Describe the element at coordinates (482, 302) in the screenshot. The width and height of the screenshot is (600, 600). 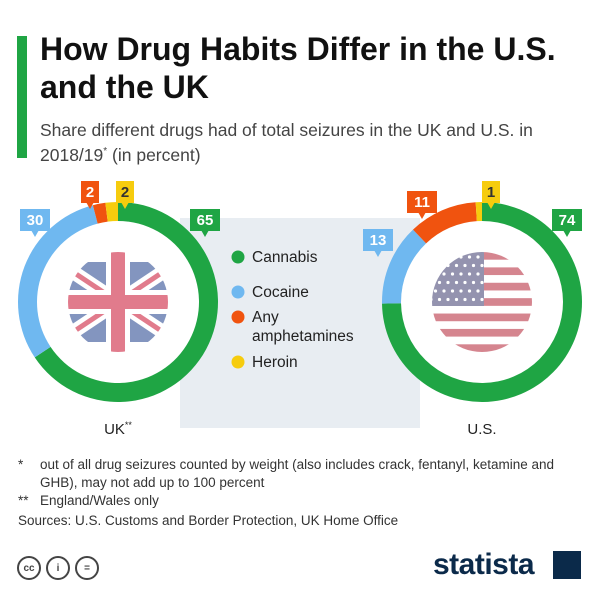
I see `us-flag` at that location.